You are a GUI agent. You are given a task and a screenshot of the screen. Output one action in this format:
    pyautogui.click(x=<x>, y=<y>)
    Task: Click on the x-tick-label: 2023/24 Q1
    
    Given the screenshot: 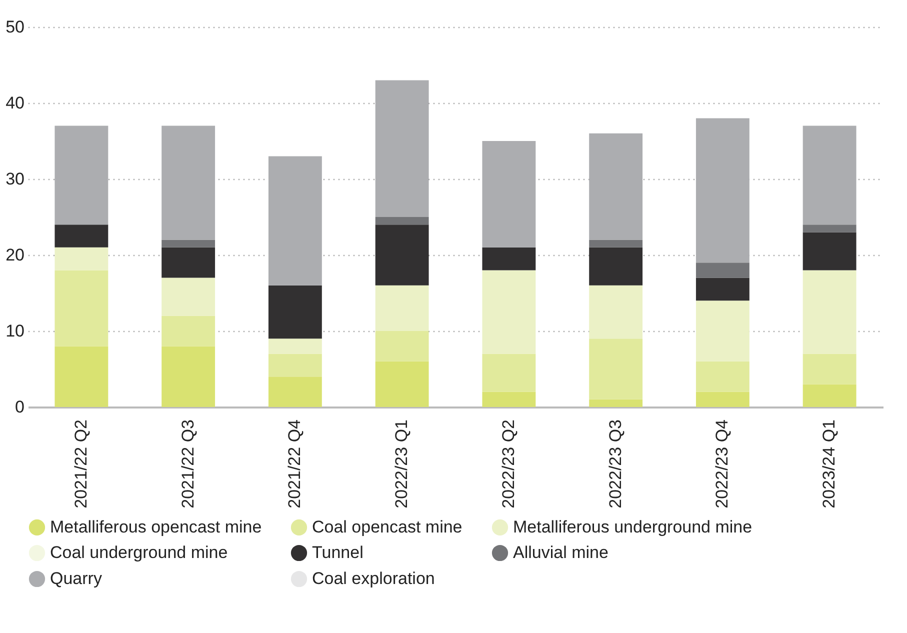 What is the action you would take?
    pyautogui.click(x=829, y=464)
    